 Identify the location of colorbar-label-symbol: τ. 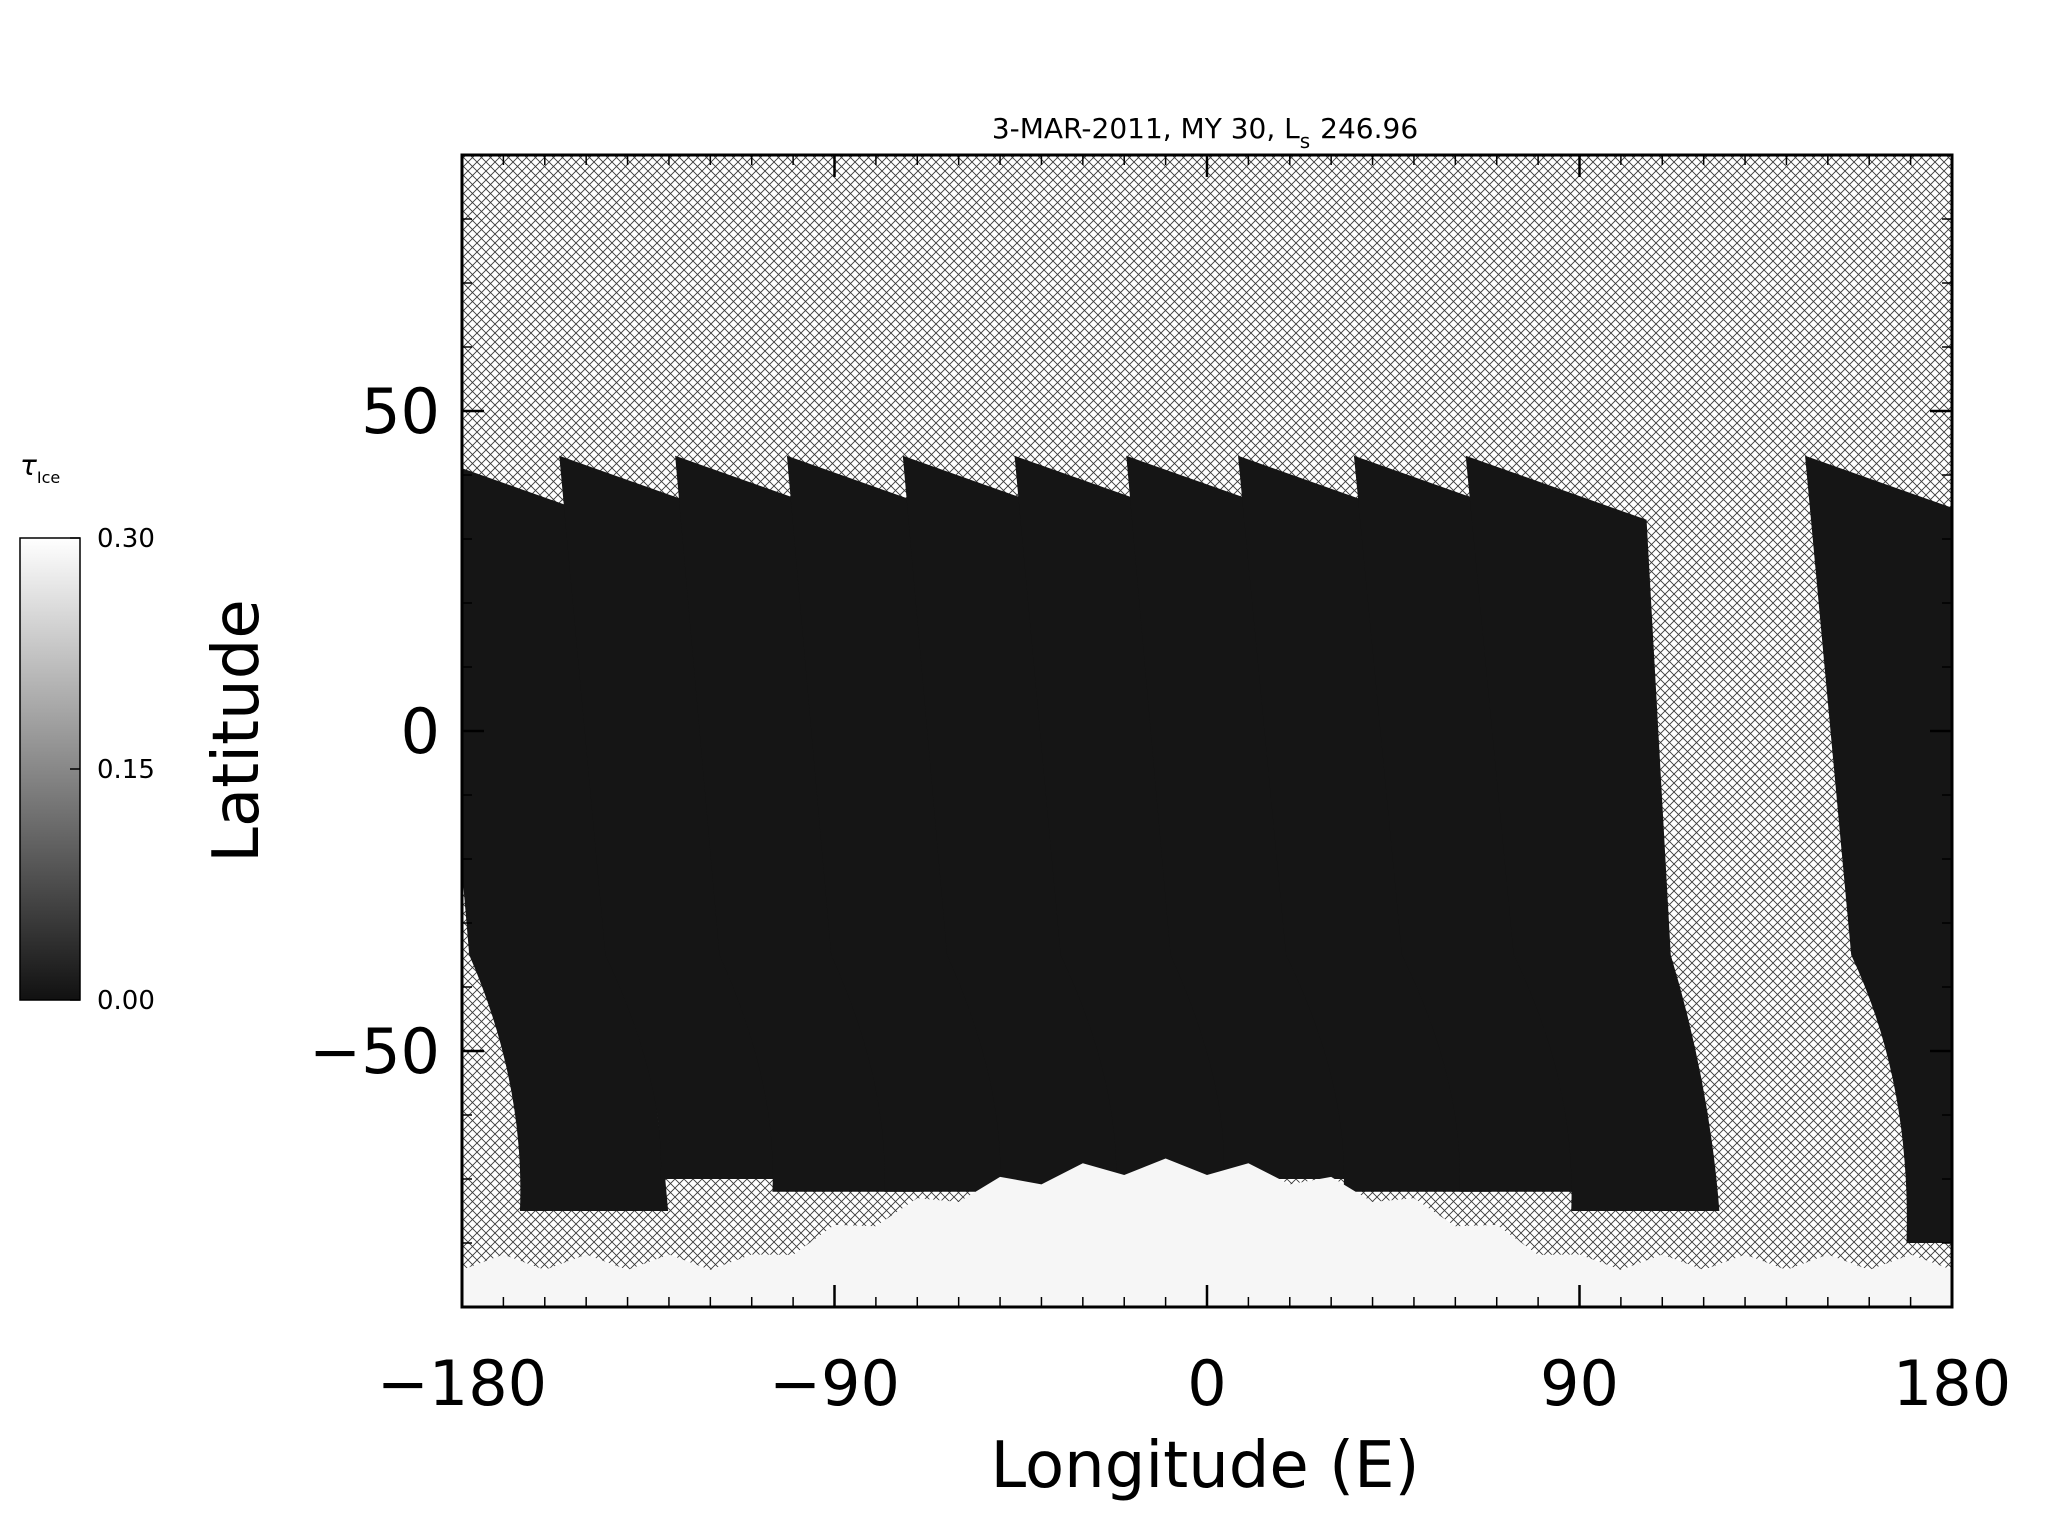
(28, 465).